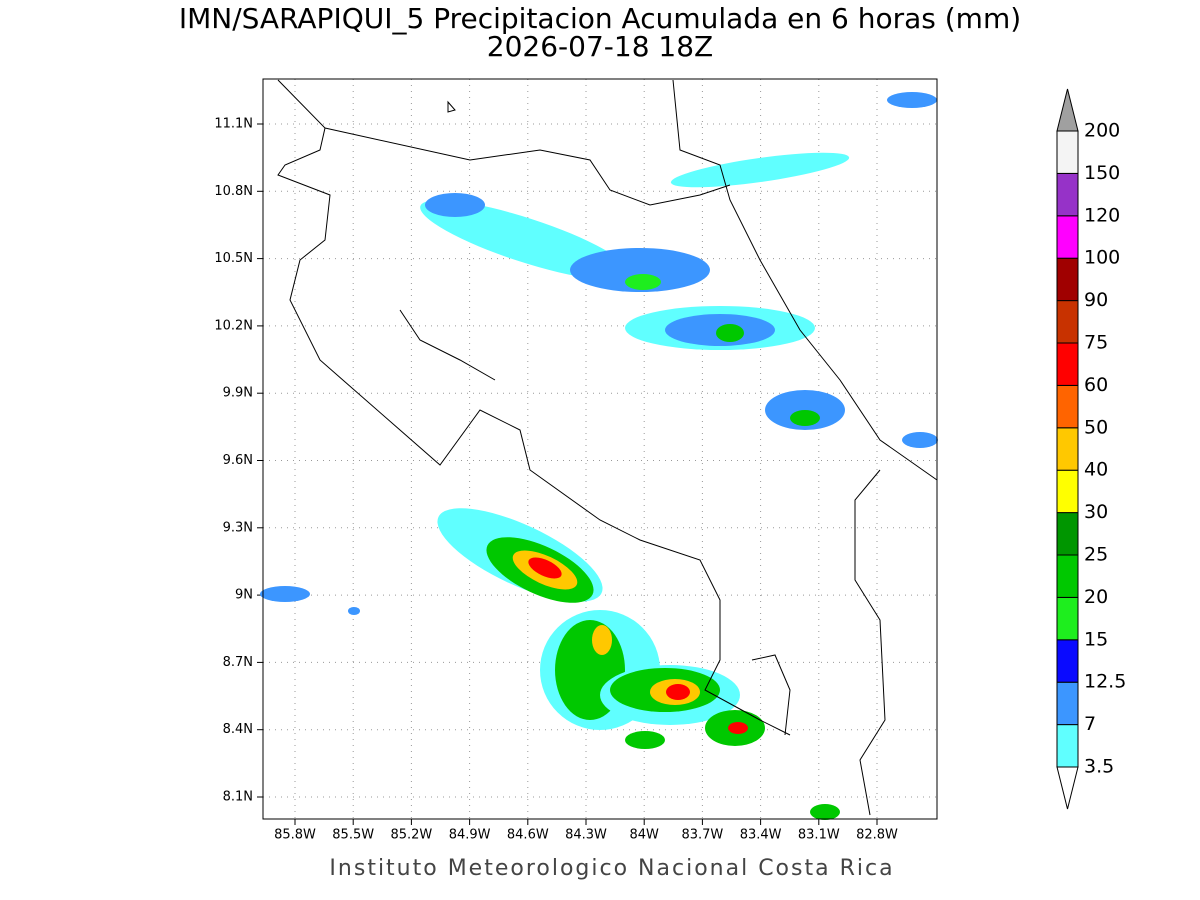 The height and width of the screenshot is (900, 1200). I want to click on lat-label: 10.5N, so click(233, 258).